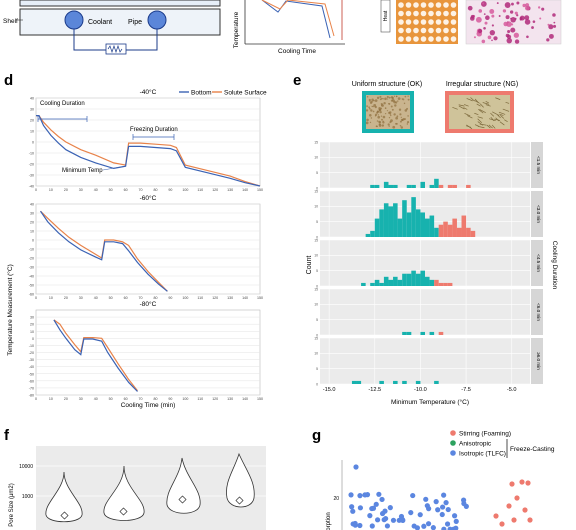 The width and height of the screenshot is (576, 530). I want to click on y-tick-label: -60, so click(31, 295).